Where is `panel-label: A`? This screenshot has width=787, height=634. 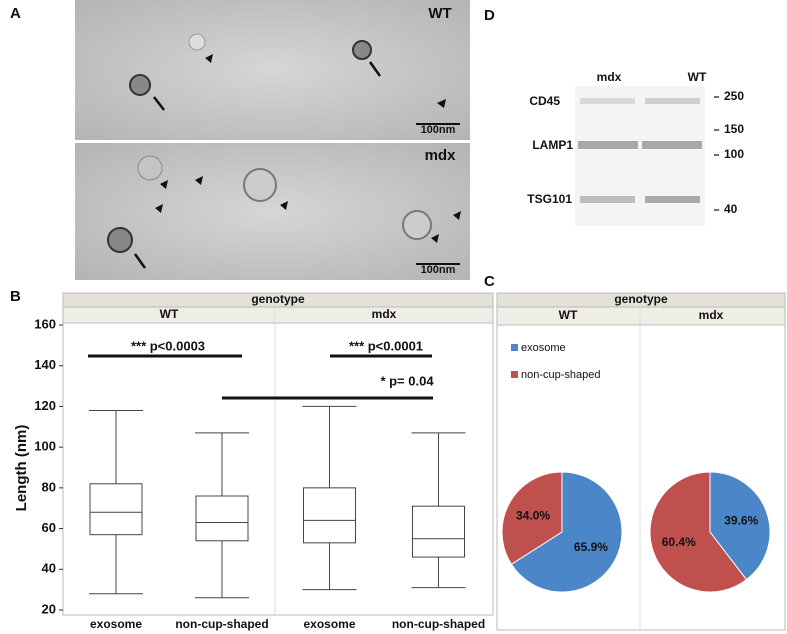 panel-label: A is located at coordinates (15, 13).